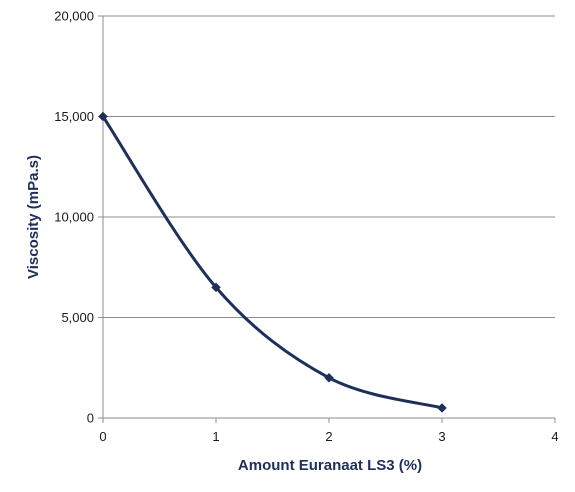  What do you see at coordinates (554, 436) in the screenshot?
I see `x-tick-label-4: 4` at bounding box center [554, 436].